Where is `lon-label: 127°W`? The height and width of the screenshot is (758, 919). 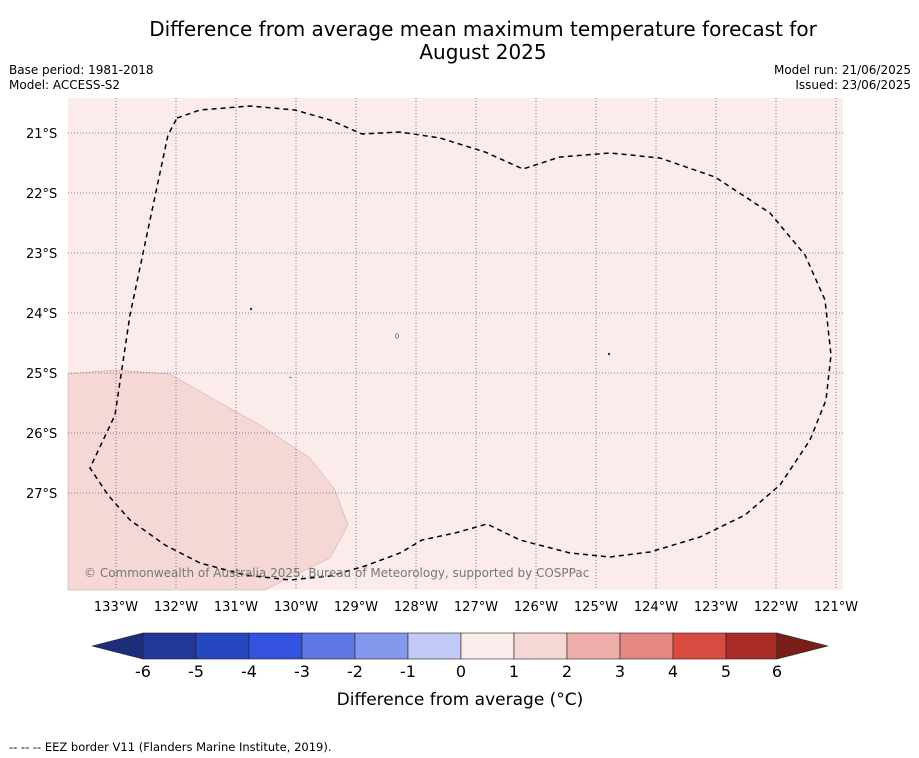 lon-label: 127°W is located at coordinates (476, 607).